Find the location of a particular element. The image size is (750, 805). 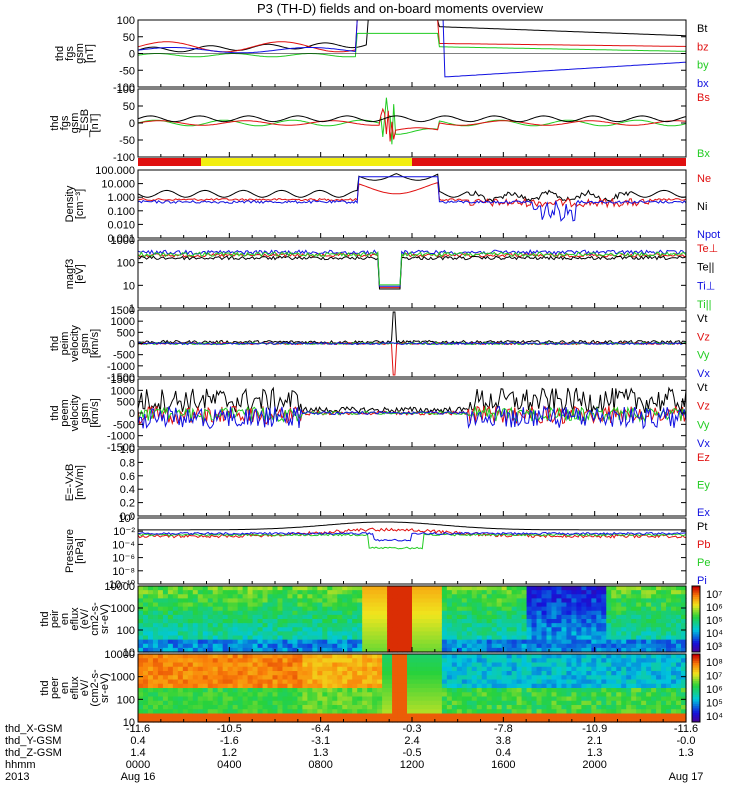

ylabel-6-2: velocity is located at coordinates (75, 412).